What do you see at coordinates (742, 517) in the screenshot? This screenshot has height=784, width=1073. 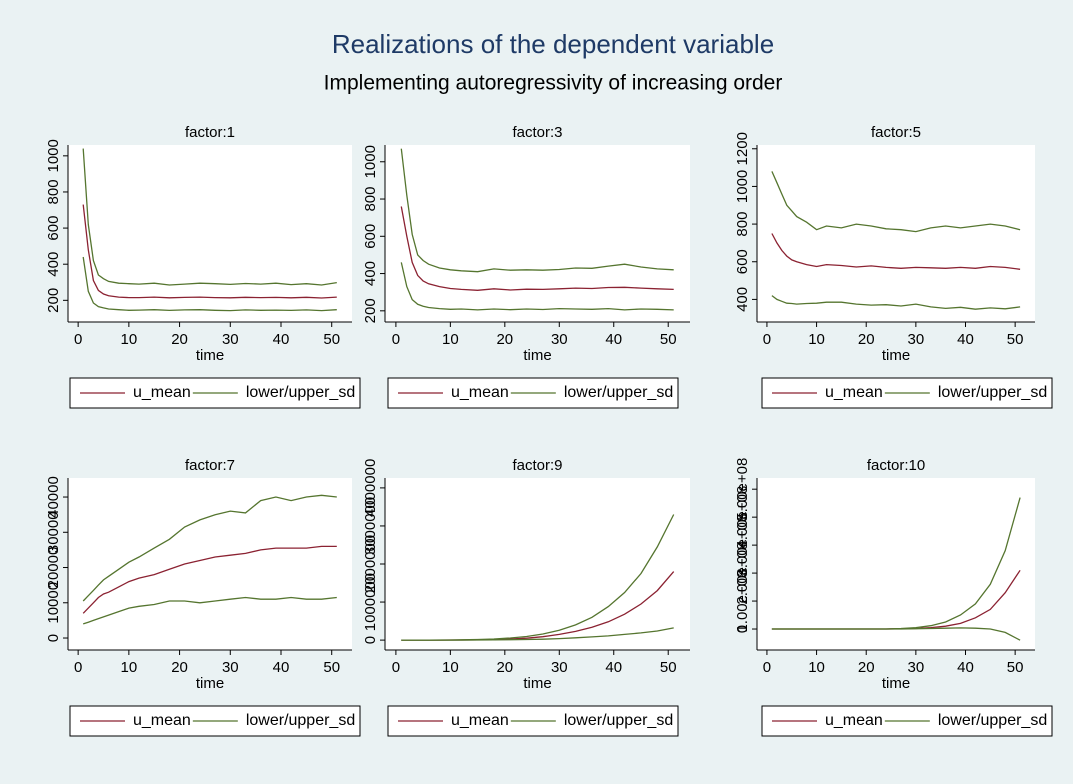 I see `y-tick-label: 4.00e+08` at bounding box center [742, 517].